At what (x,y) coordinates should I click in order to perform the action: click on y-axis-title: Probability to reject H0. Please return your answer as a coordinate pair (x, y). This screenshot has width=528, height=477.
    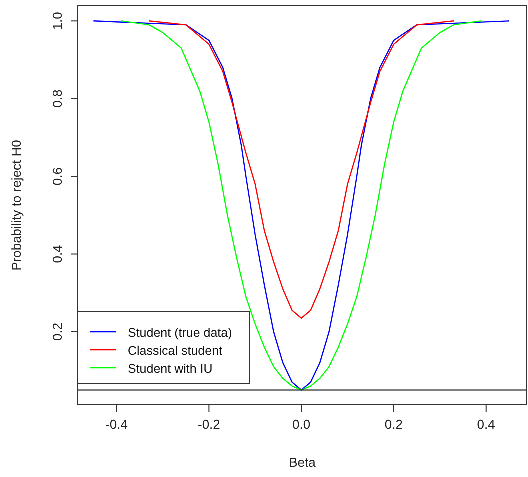
    Looking at the image, I should click on (16, 205).